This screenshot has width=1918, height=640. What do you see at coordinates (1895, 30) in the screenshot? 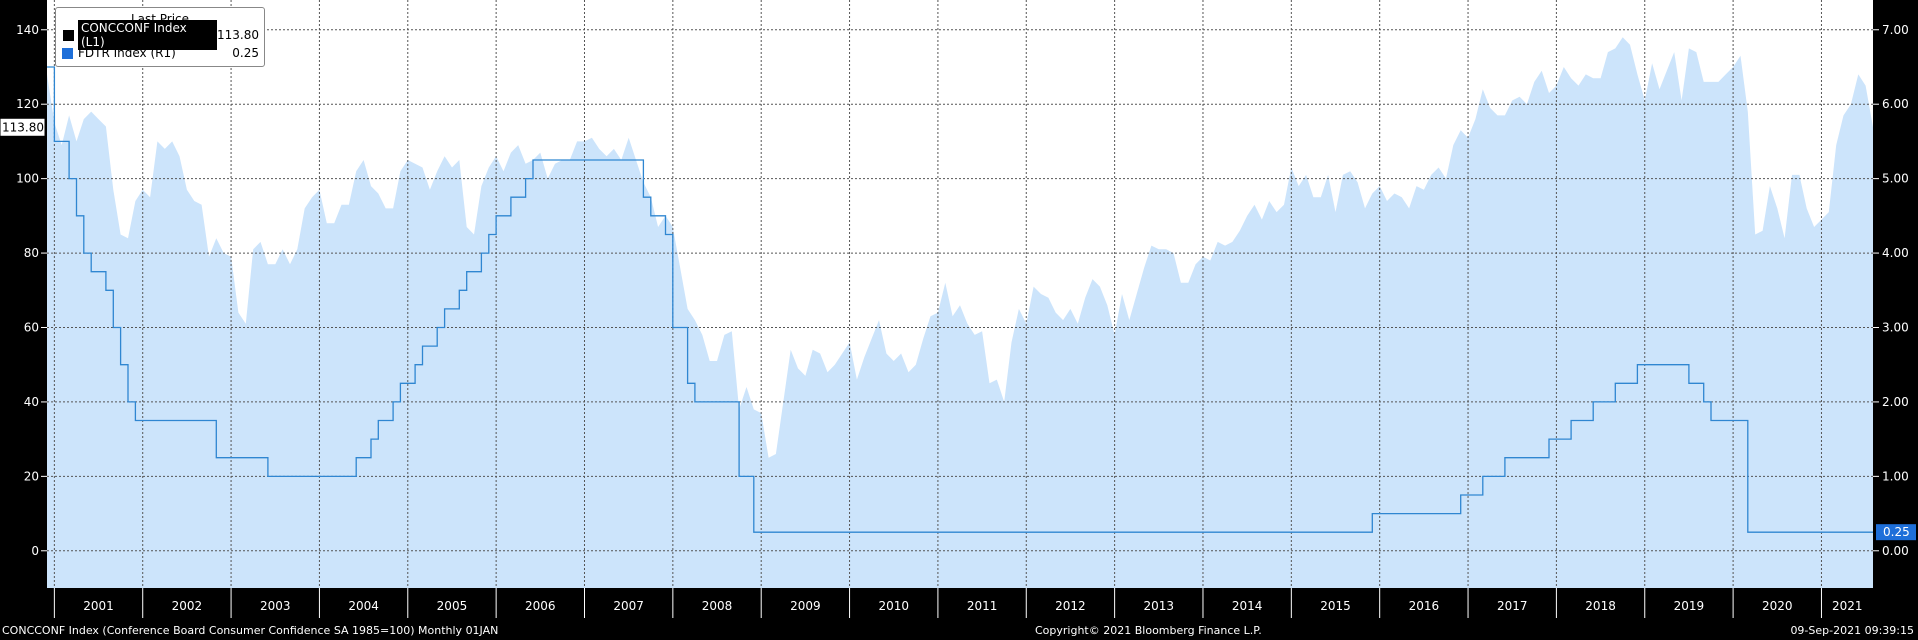
I see `y-right-tick-label: 7.00` at bounding box center [1895, 30].